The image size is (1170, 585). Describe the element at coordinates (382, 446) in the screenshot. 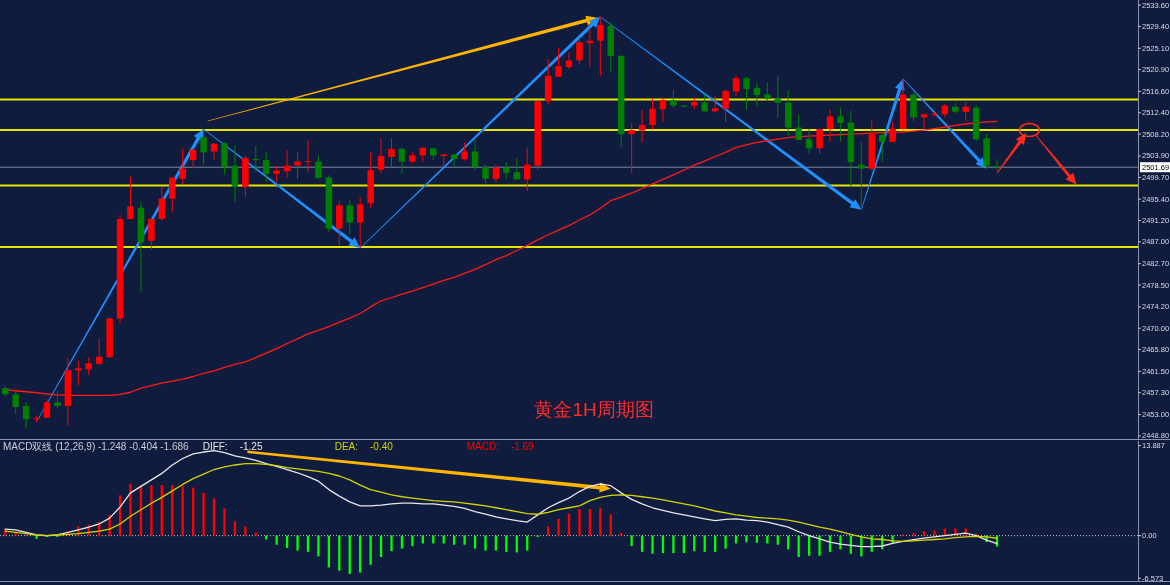

I see `annotation: -0.40` at that location.